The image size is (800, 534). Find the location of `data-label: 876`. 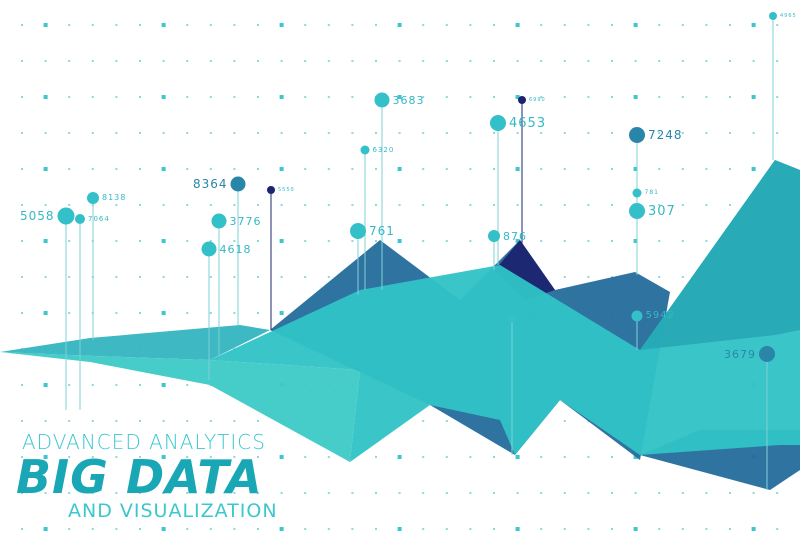

data-label: 876 is located at coordinates (515, 236).